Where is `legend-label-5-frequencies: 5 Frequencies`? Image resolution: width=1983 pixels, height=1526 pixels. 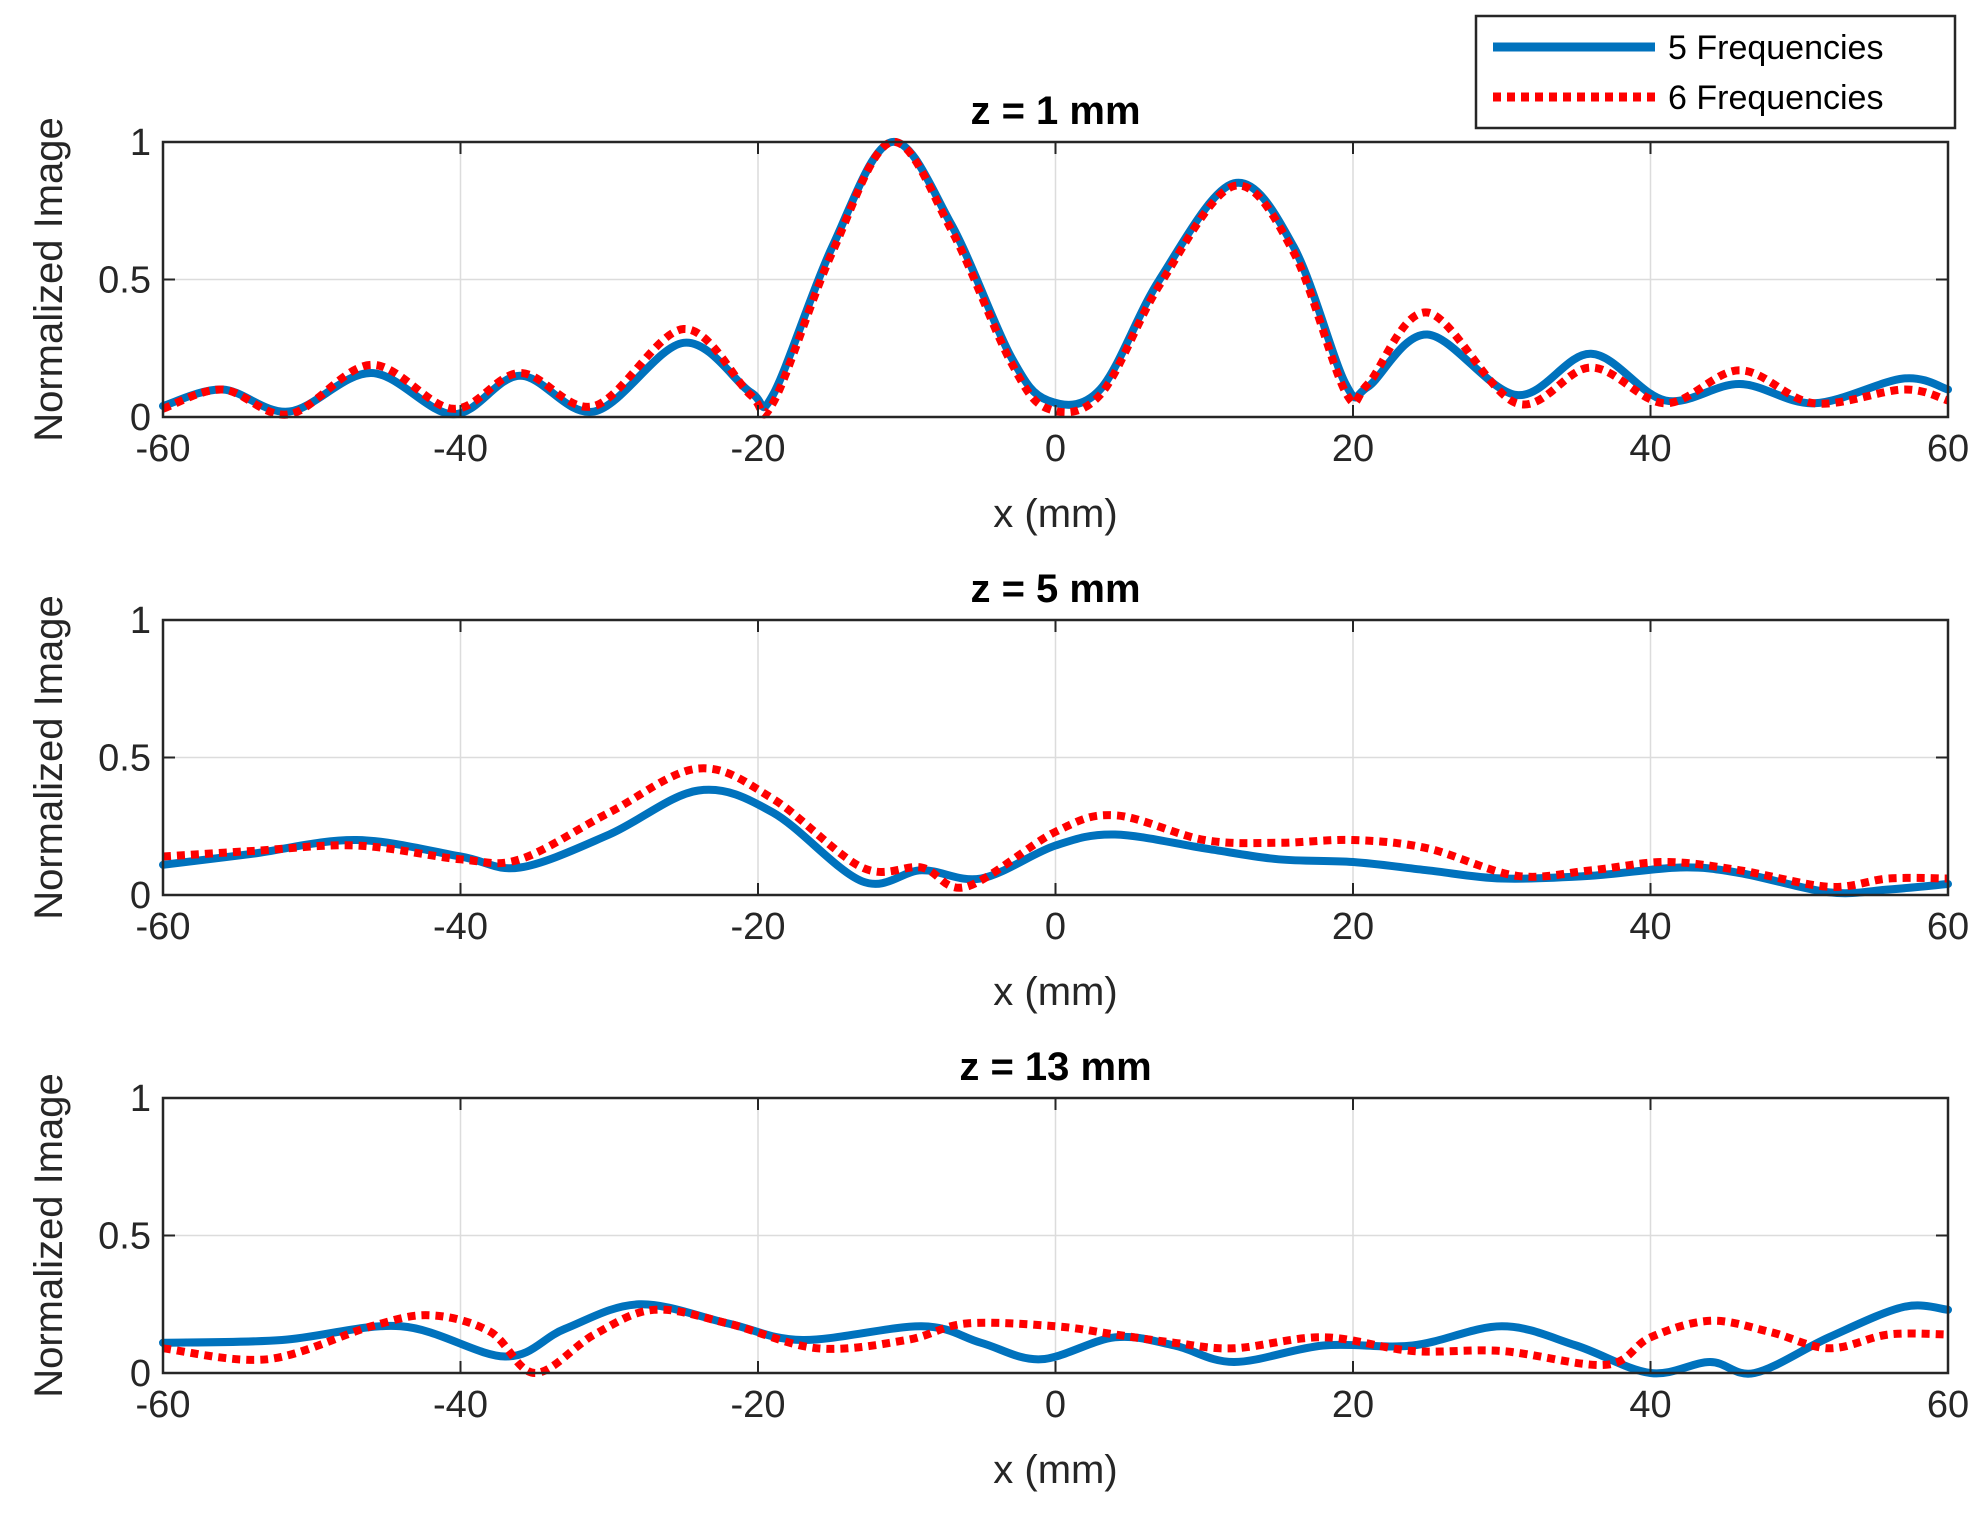 legend-label-5-frequencies: 5 Frequencies is located at coordinates (1775, 48).